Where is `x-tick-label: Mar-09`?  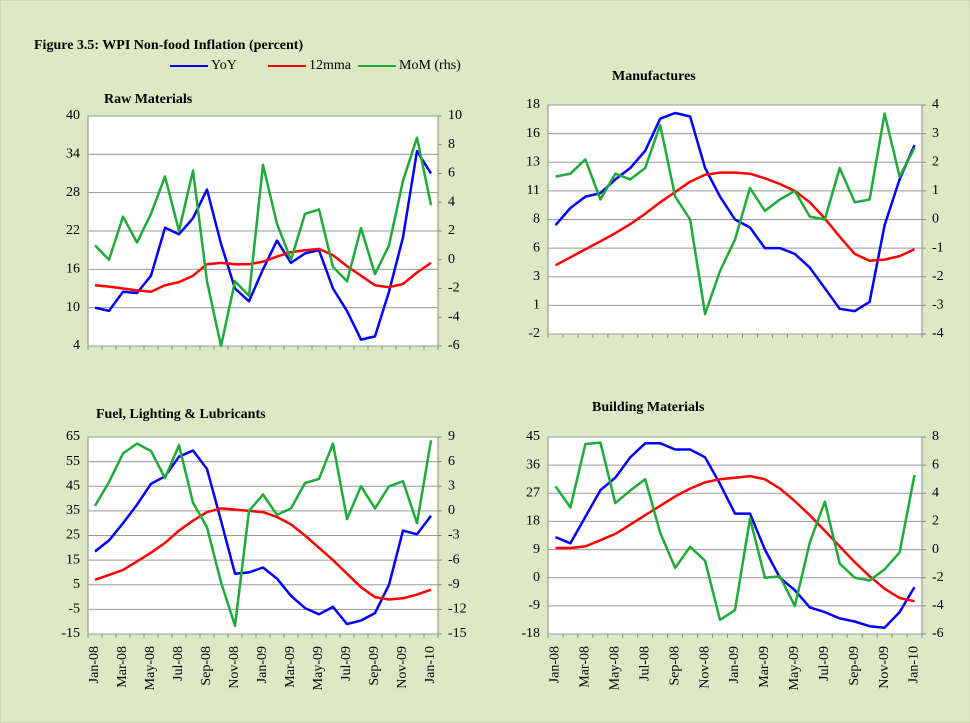
x-tick-label: Mar-09 is located at coordinates (290, 667).